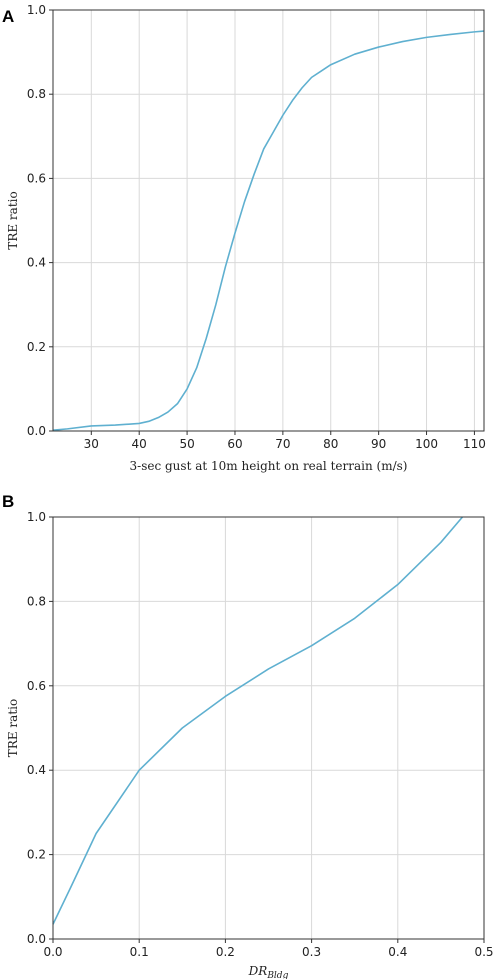  I want to click on panel-b-x-tick-label: 0.2, so click(225, 952).